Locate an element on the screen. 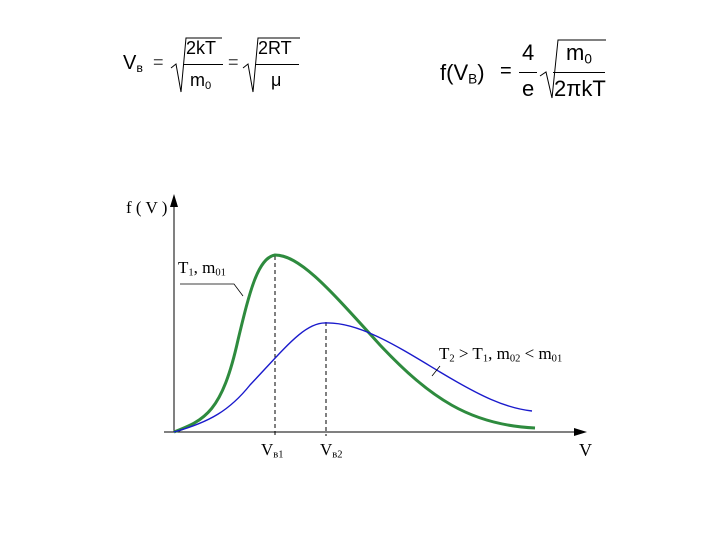 This screenshot has width=720, height=540. formula-root-num-symbol: m is located at coordinates (575, 52).